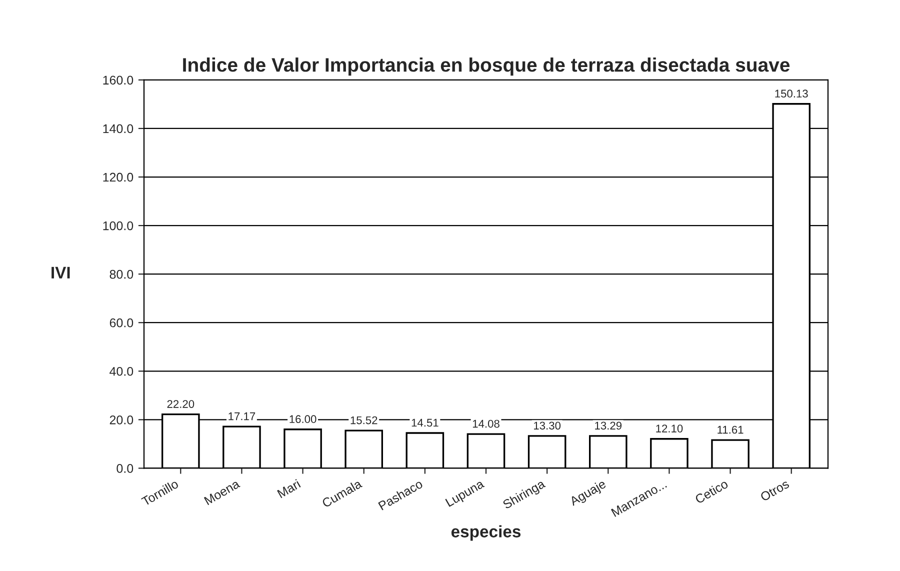 The width and height of the screenshot is (900, 571). I want to click on data-label: 12.10, so click(669, 428).